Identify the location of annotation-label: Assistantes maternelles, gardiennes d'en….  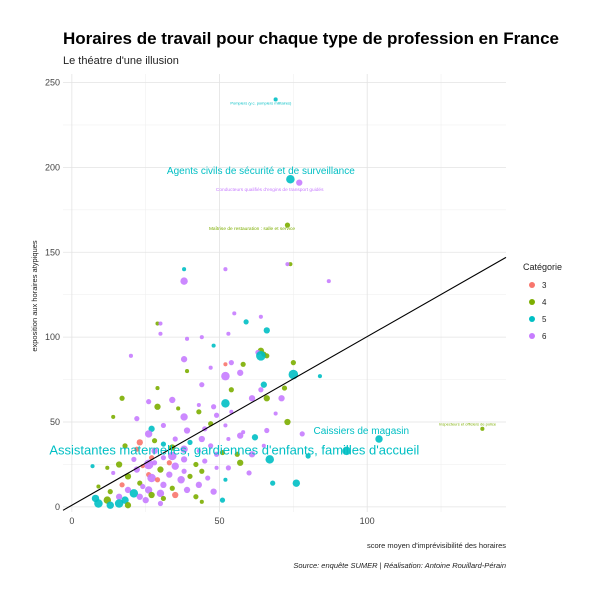
(234, 449).